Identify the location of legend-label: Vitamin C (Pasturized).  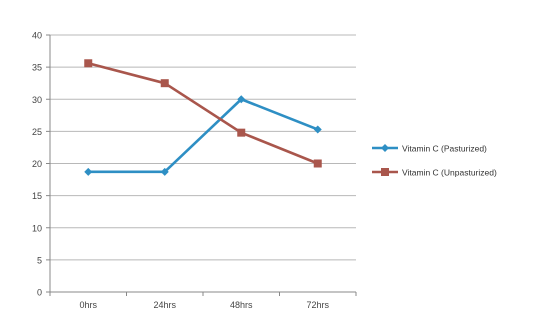
(444, 149).